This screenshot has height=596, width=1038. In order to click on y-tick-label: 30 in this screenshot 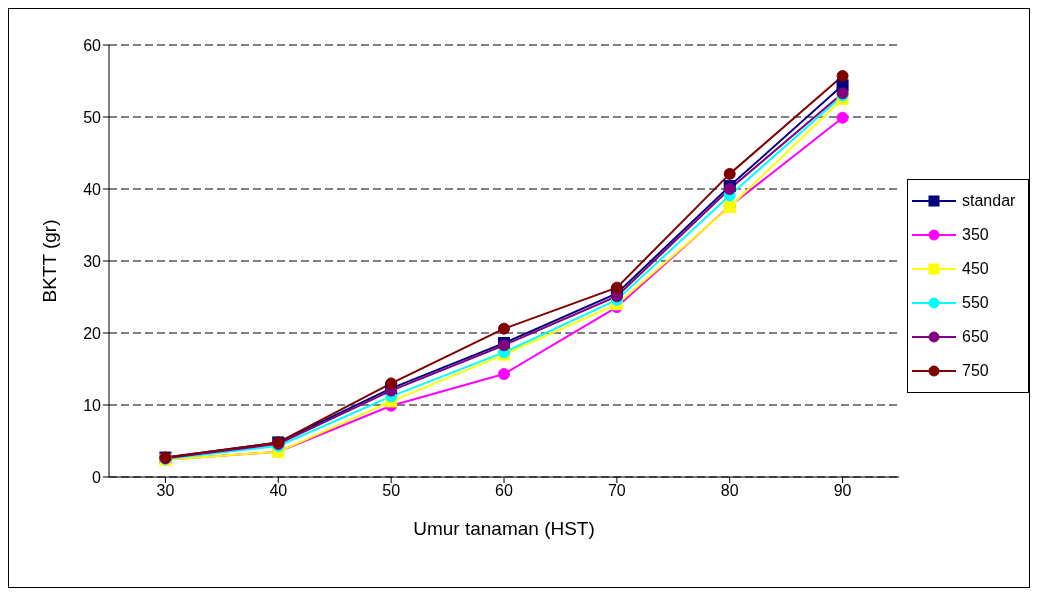, I will do `click(92, 261)`.